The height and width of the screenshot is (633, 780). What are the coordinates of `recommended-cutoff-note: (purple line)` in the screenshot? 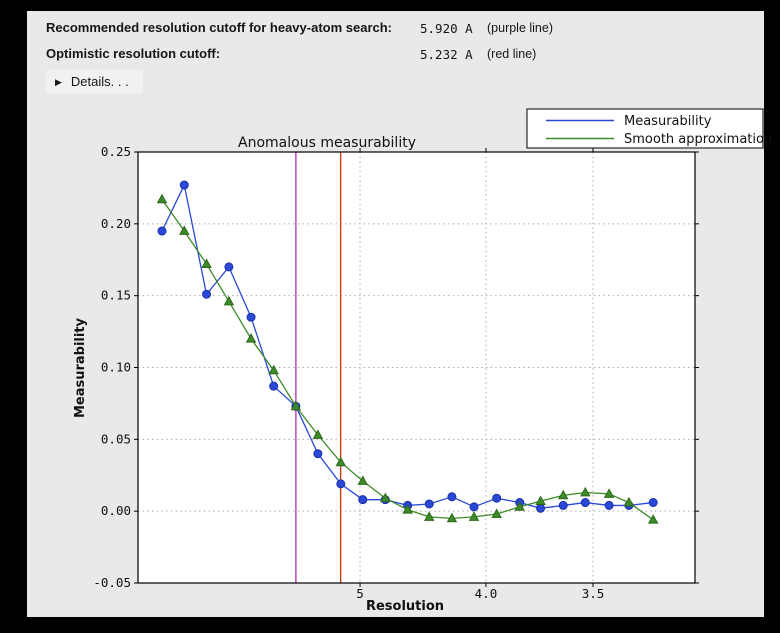 It's located at (520, 28).